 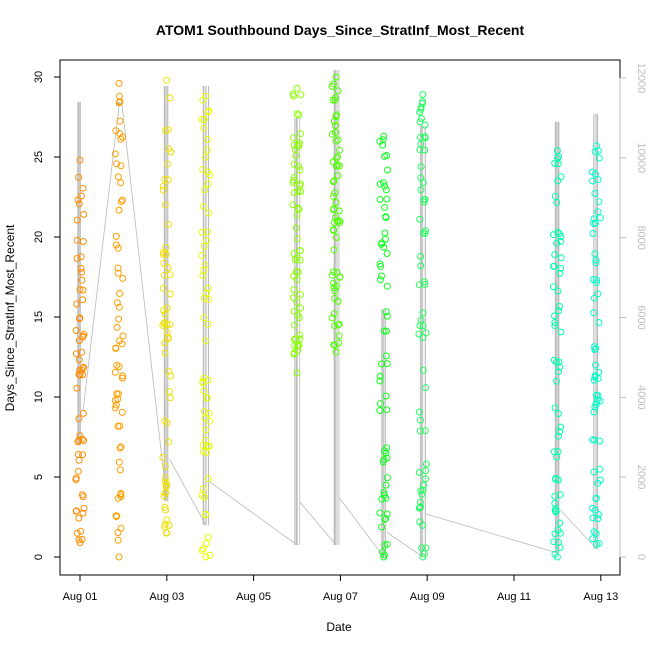 What do you see at coordinates (253, 597) in the screenshot?
I see `x-tick-label: Aug 05` at bounding box center [253, 597].